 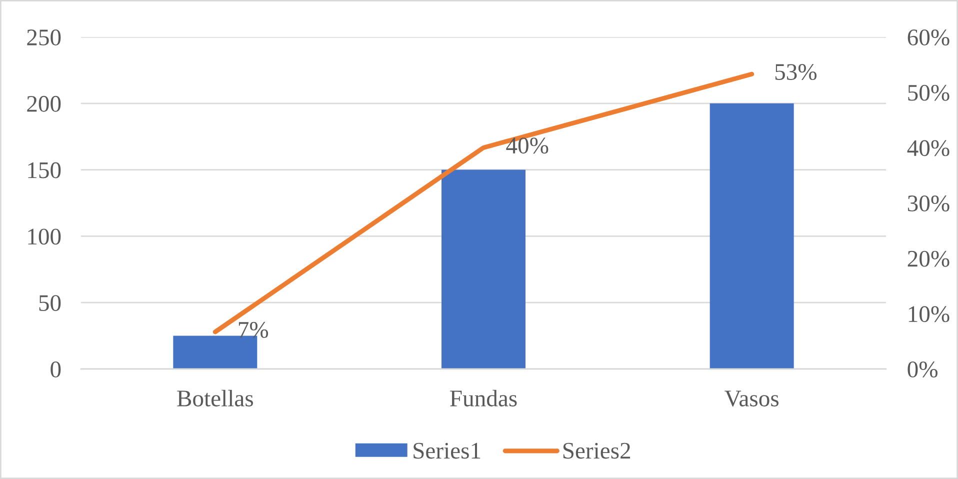 What do you see at coordinates (929, 37) in the screenshot?
I see `y2-tick-label: 60%` at bounding box center [929, 37].